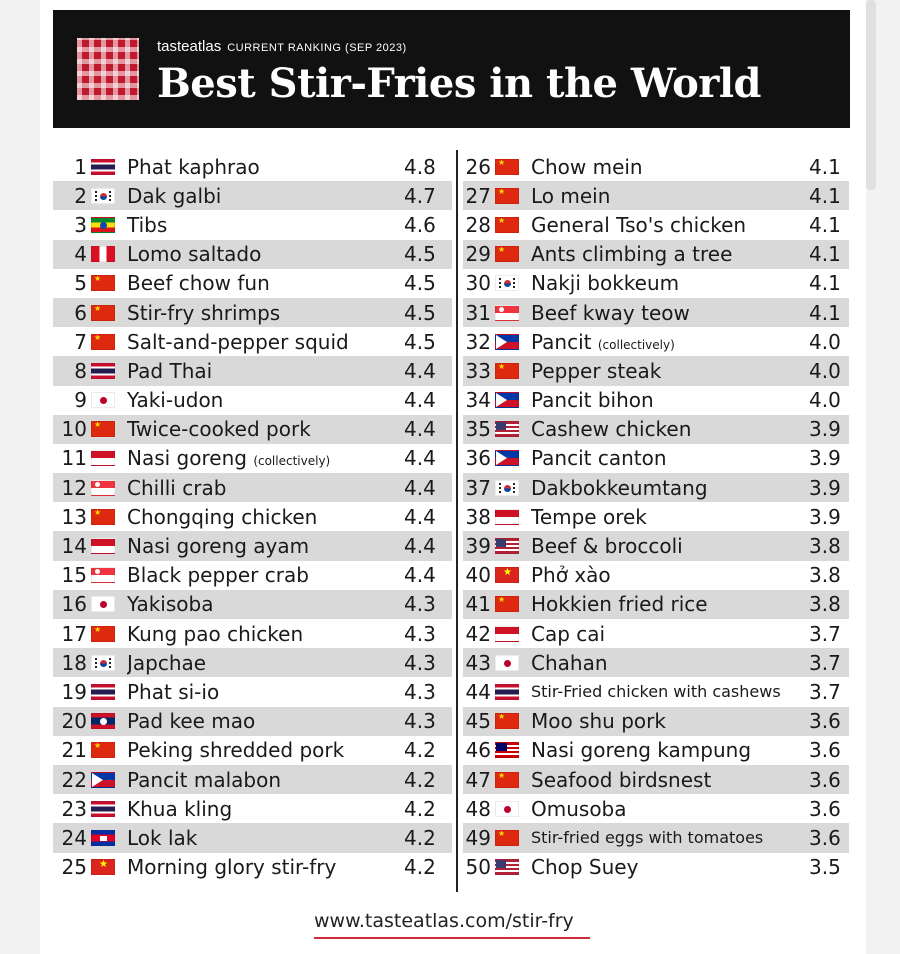 This screenshot has width=900, height=954. I want to click on rank-number: 8, so click(80, 370).